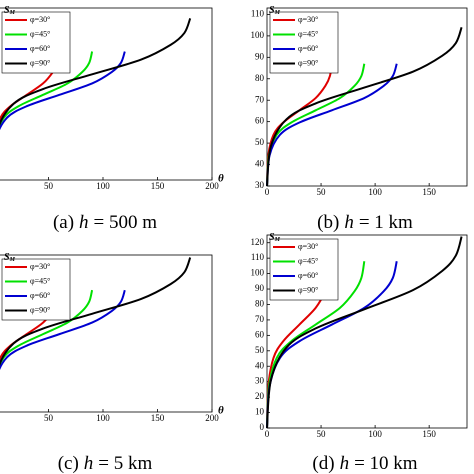  What do you see at coordinates (260, 412) in the screenshot?
I see `y-tick-label: 10` at bounding box center [260, 412].